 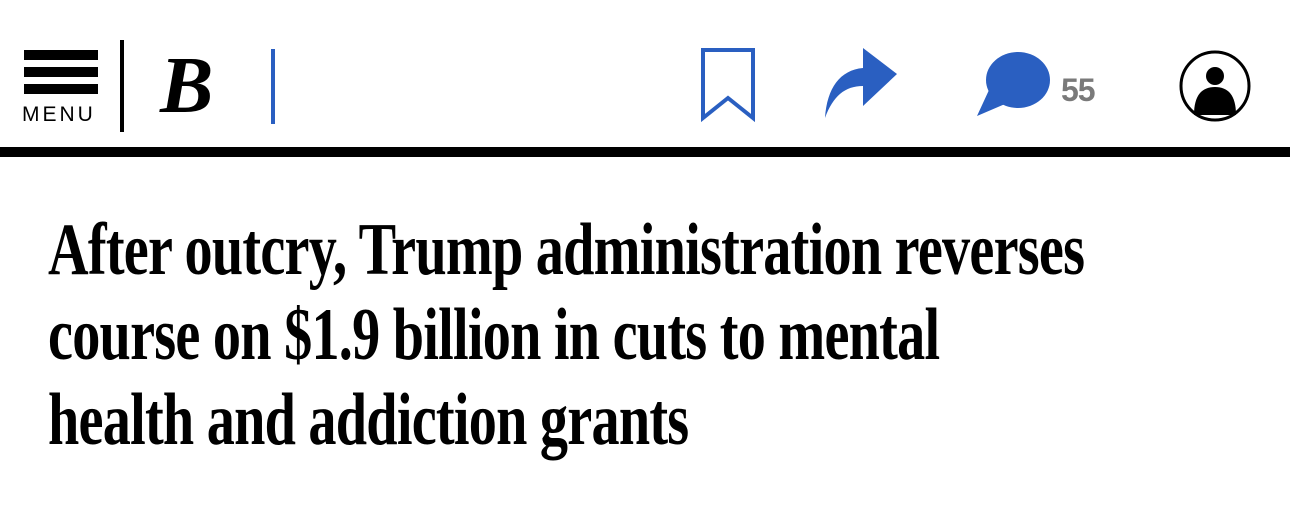 What do you see at coordinates (59, 114) in the screenshot?
I see `menu-label: MENU` at bounding box center [59, 114].